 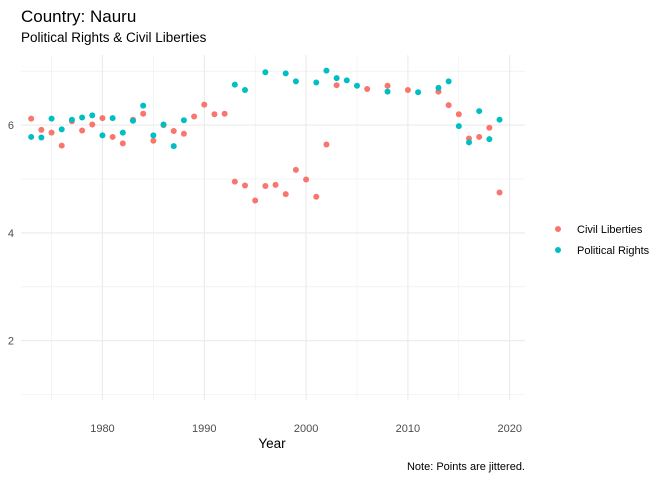 What do you see at coordinates (610, 230) in the screenshot?
I see `legend-label-civil-liberties: Civil Liberties` at bounding box center [610, 230].